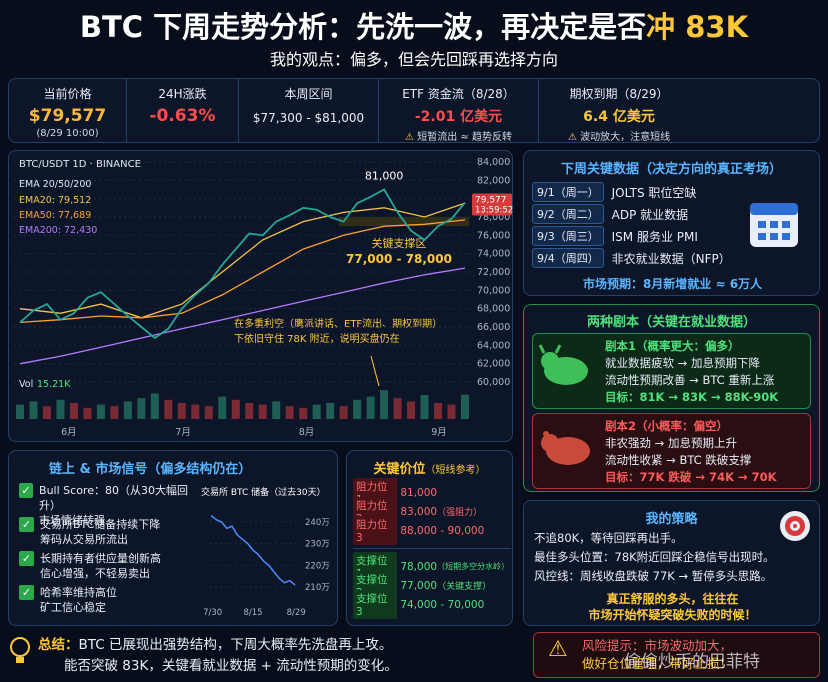 Image resolution: width=828 pixels, height=682 pixels. I want to click on abs: 风险提示：市场波动加大， 做好仓位管理，带好止损！, so click(657, 655).